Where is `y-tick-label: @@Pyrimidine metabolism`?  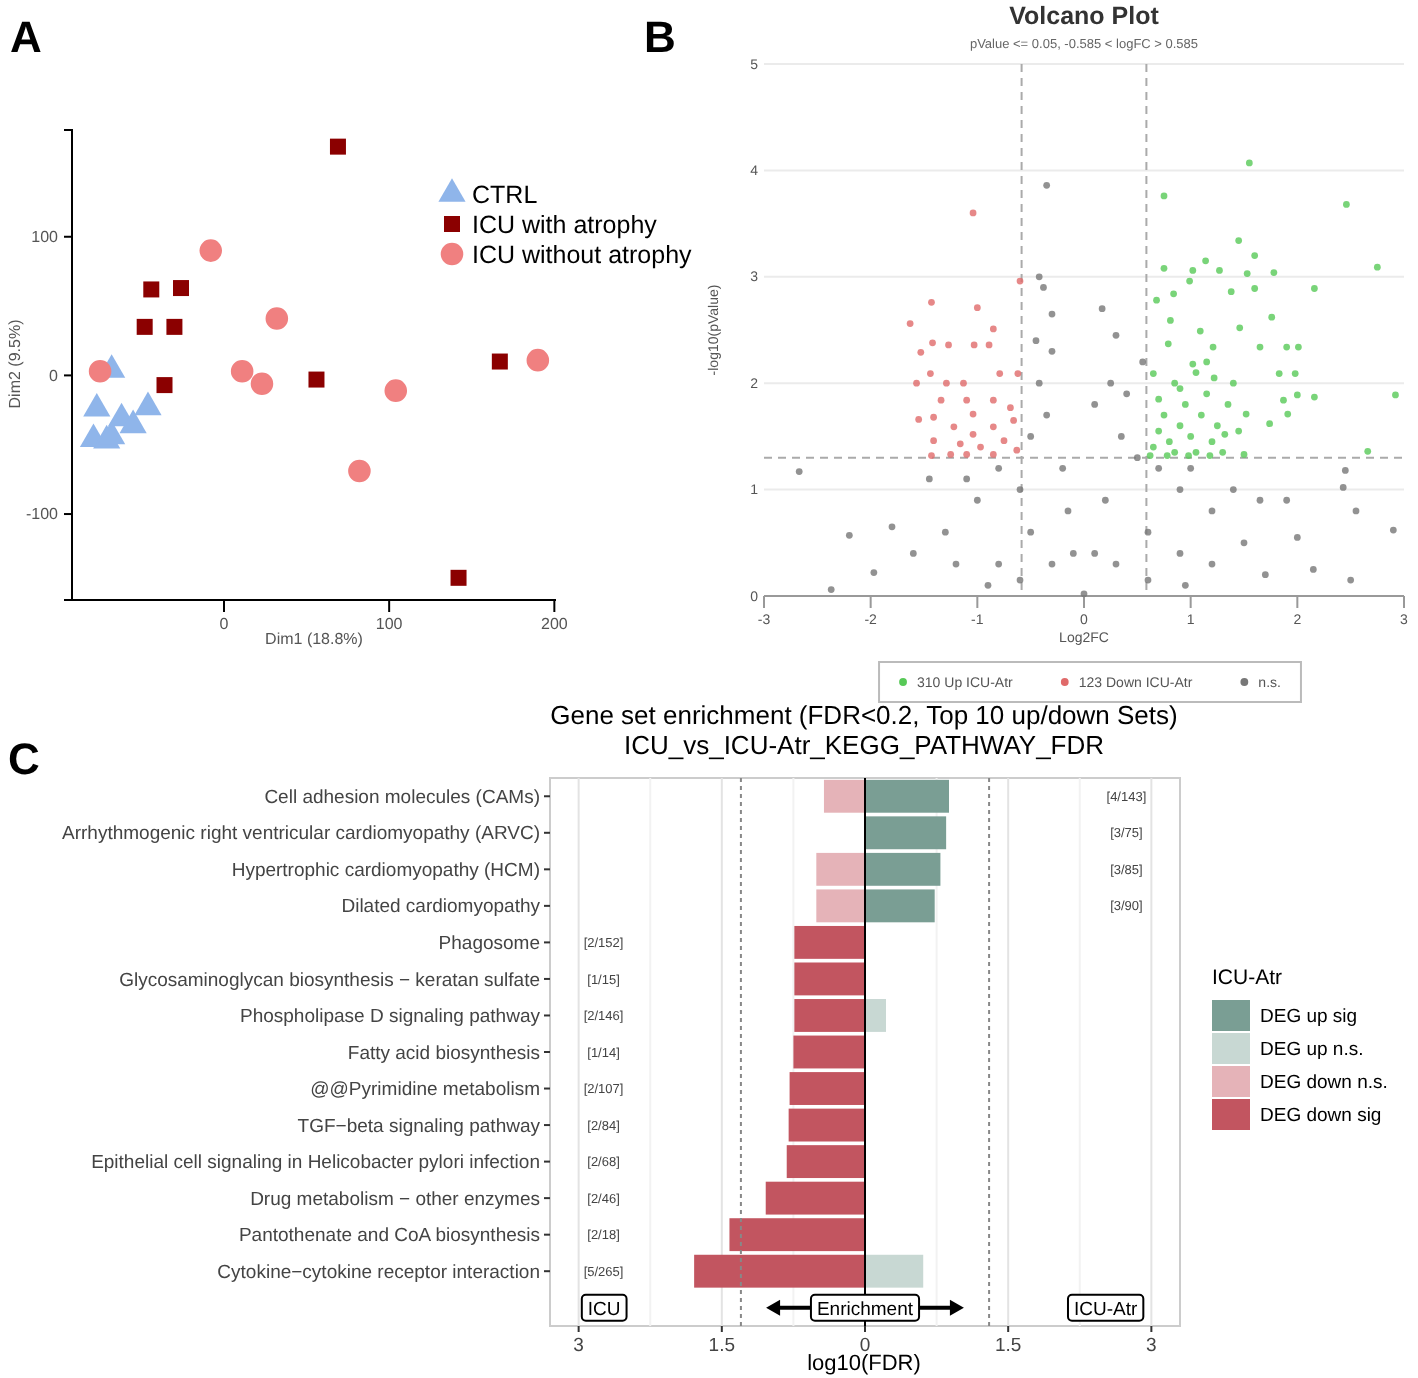 y-tick-label: @@Pyrimidine metabolism is located at coordinates (425, 1090).